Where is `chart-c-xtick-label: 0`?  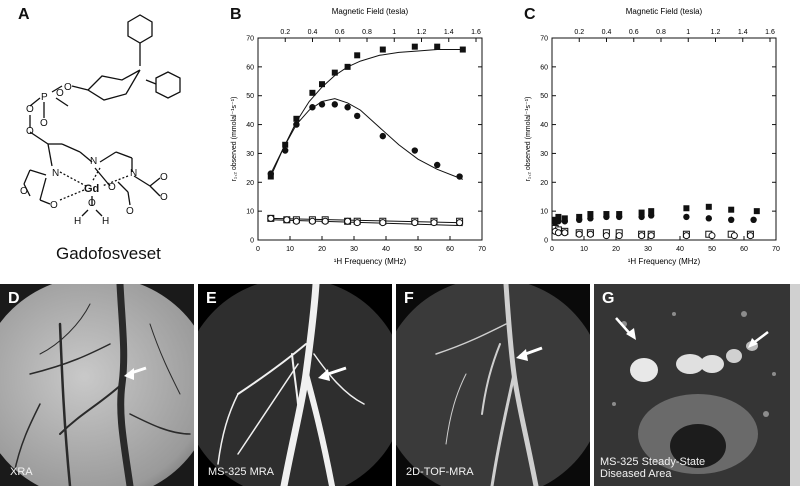
chart-c-xtick-label: 0 is located at coordinates (552, 249).